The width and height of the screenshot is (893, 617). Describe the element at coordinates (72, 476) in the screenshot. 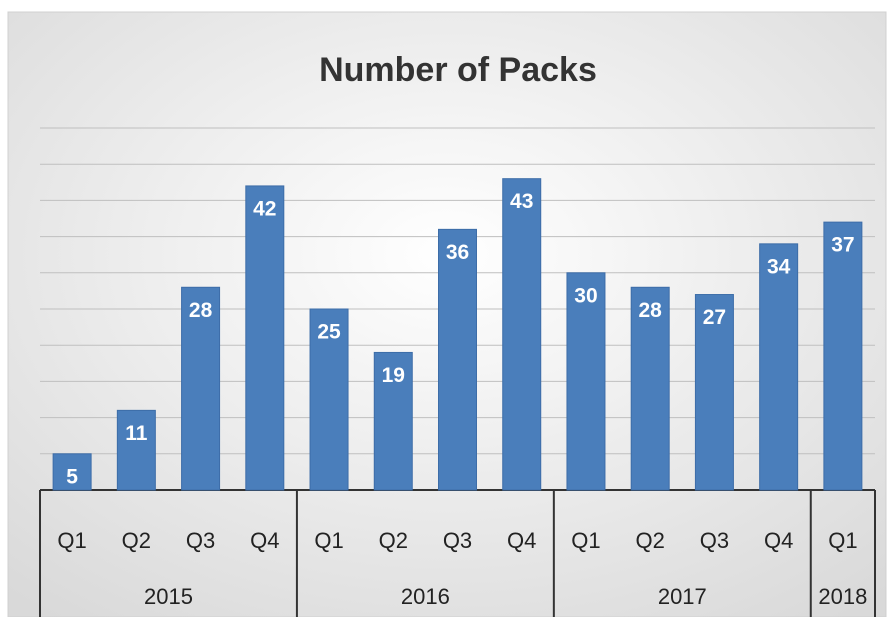

I see `data-label: 5` at that location.